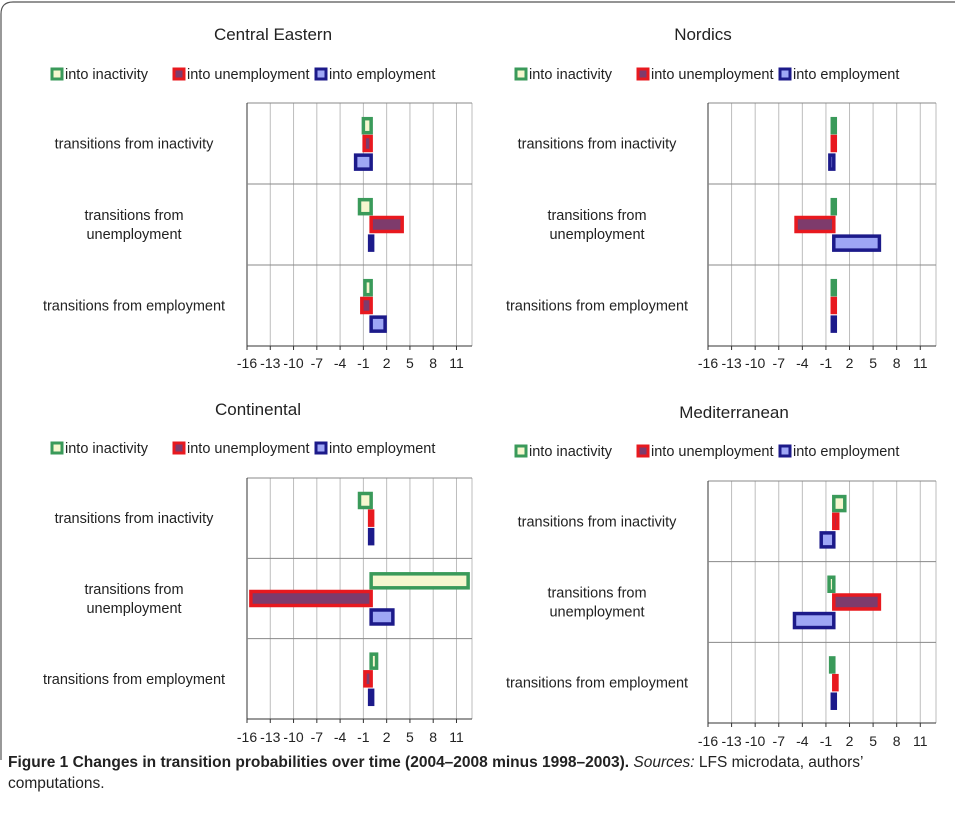  I want to click on caption-sources-text: LFS microdata, authors’ computations., so click(435, 773).